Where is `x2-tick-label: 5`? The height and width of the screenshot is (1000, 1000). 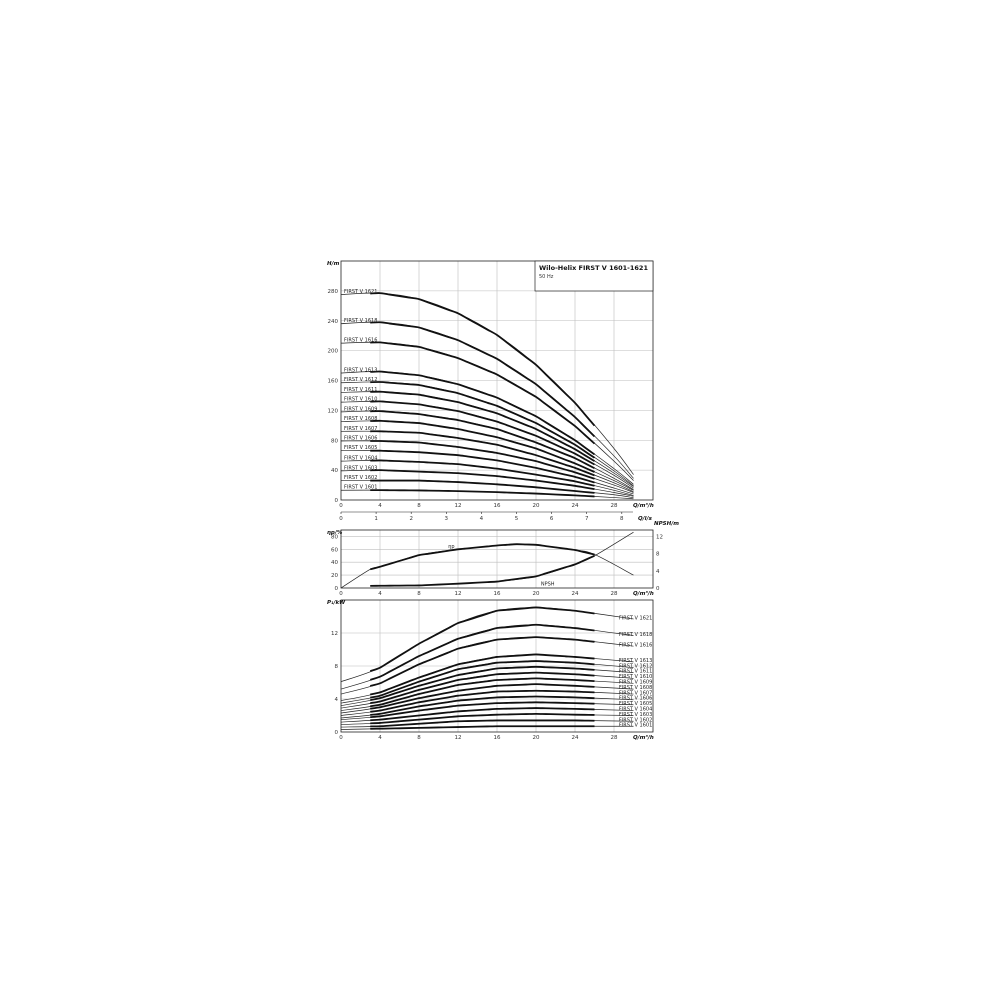 x2-tick-label: 5 is located at coordinates (517, 519).